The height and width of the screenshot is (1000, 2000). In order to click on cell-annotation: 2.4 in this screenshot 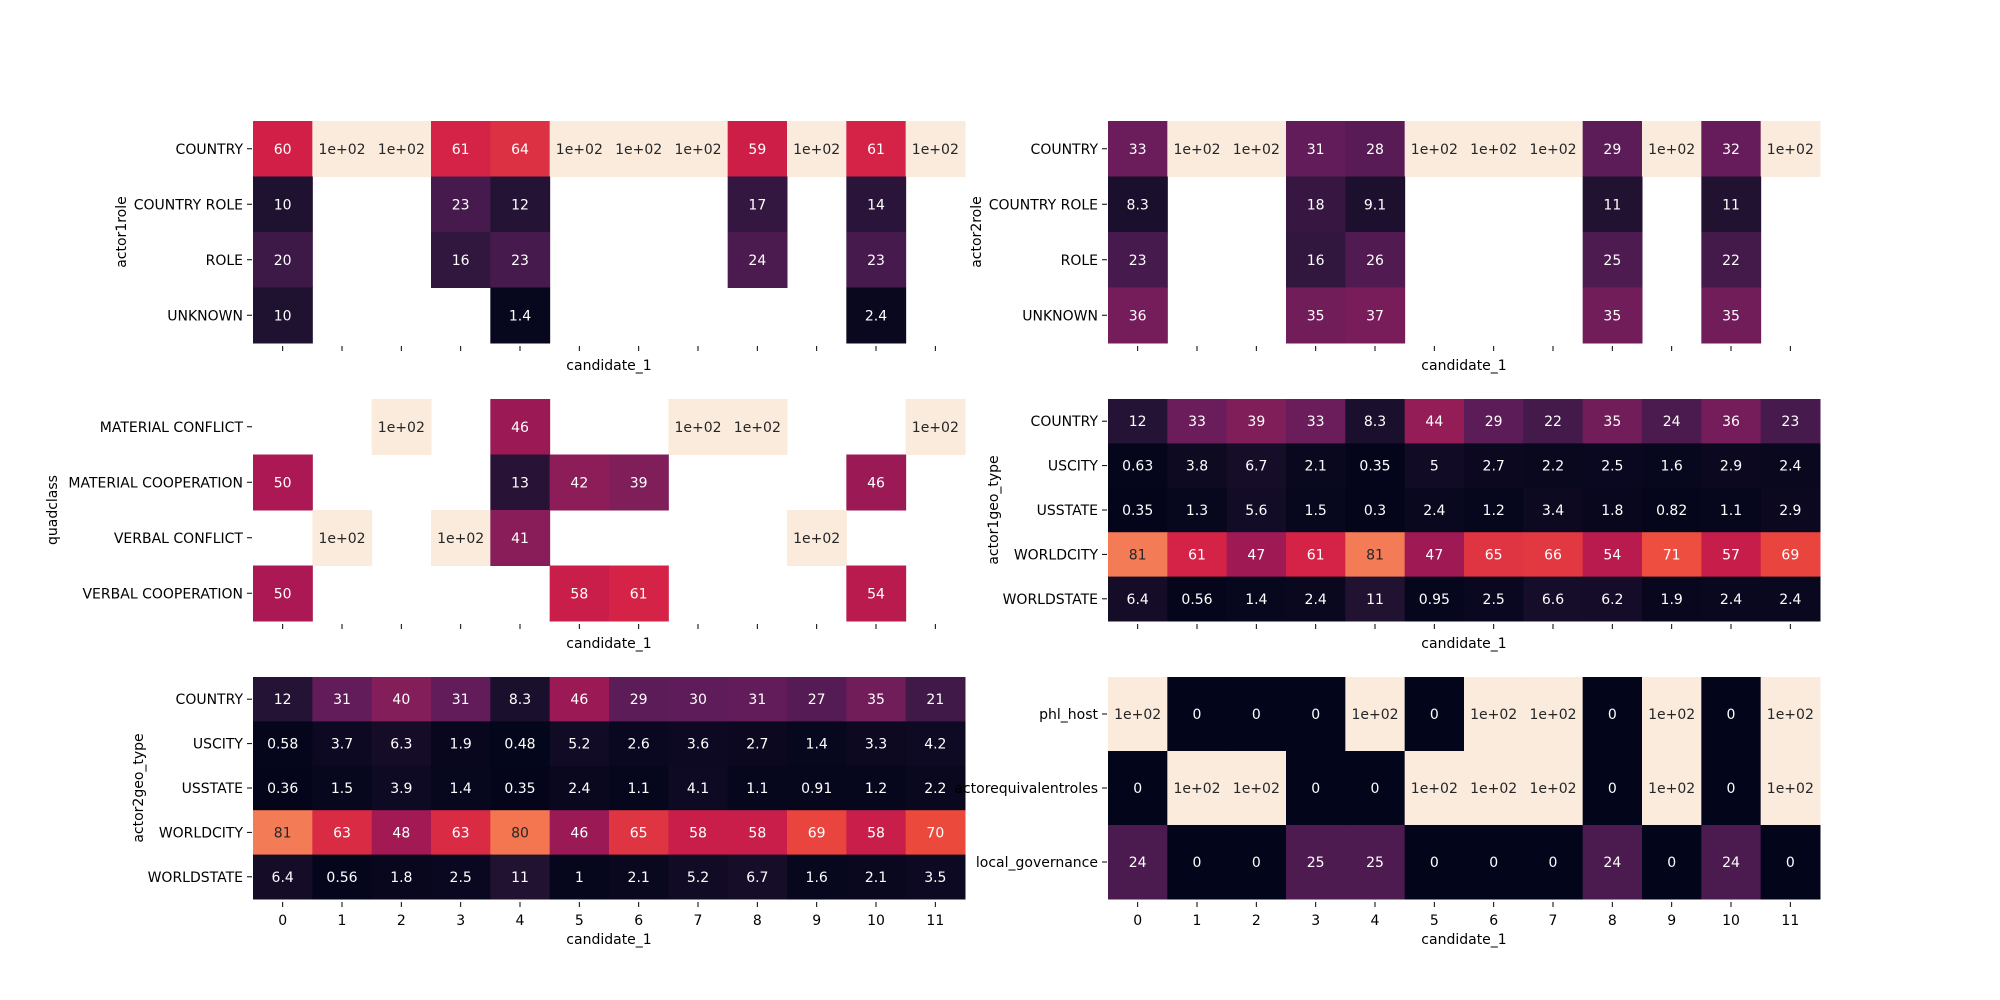, I will do `click(1790, 600)`.